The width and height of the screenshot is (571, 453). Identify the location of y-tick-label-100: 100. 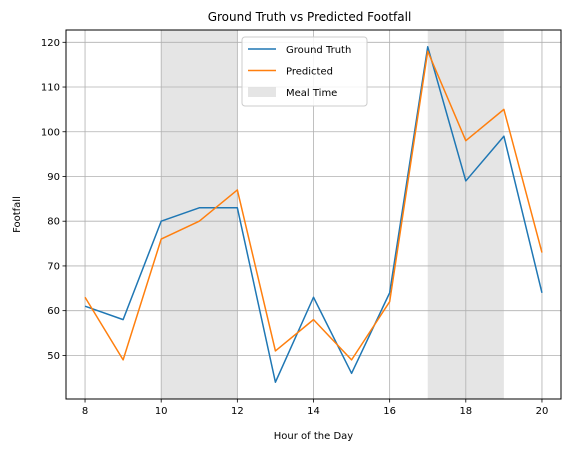
(50, 132).